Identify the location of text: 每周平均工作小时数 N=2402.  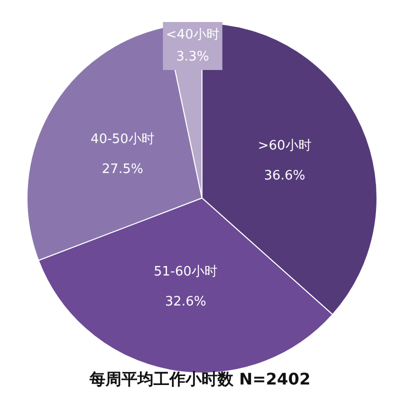
(199, 379).